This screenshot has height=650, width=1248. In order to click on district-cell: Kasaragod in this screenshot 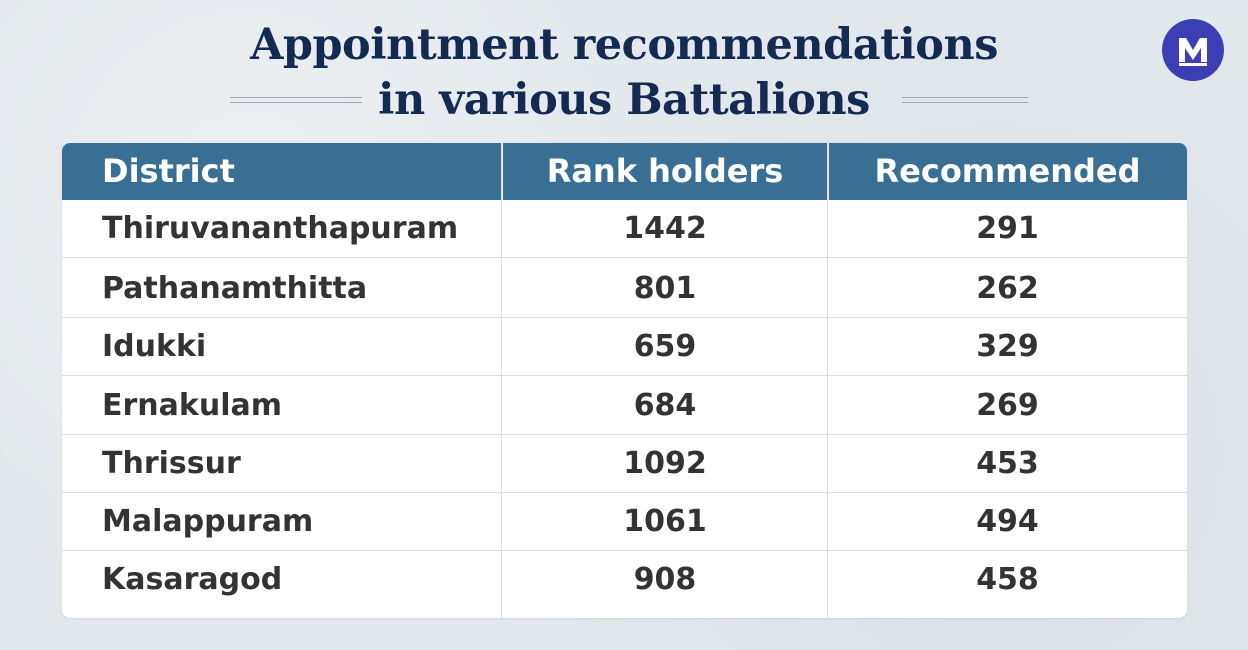, I will do `click(192, 579)`.